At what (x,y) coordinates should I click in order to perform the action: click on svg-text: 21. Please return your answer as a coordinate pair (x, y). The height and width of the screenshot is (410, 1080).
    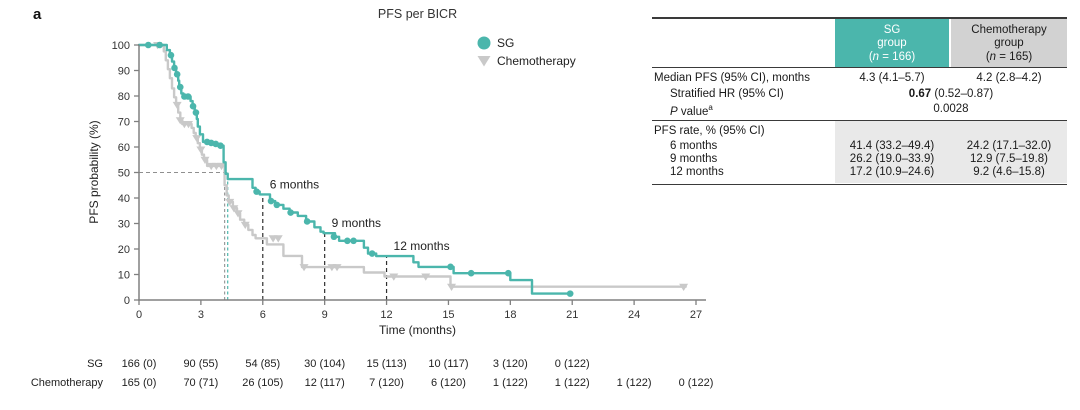
    Looking at the image, I should click on (572, 315).